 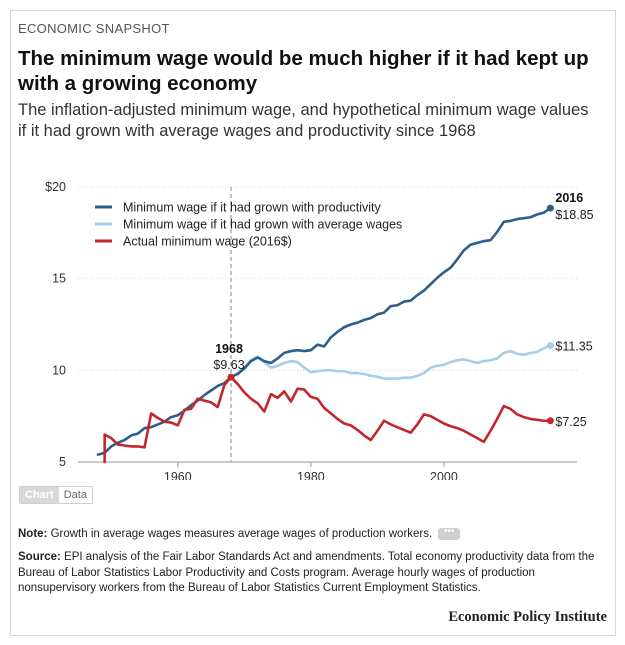 I want to click on reference-year-label: 1968, so click(x=229, y=349).